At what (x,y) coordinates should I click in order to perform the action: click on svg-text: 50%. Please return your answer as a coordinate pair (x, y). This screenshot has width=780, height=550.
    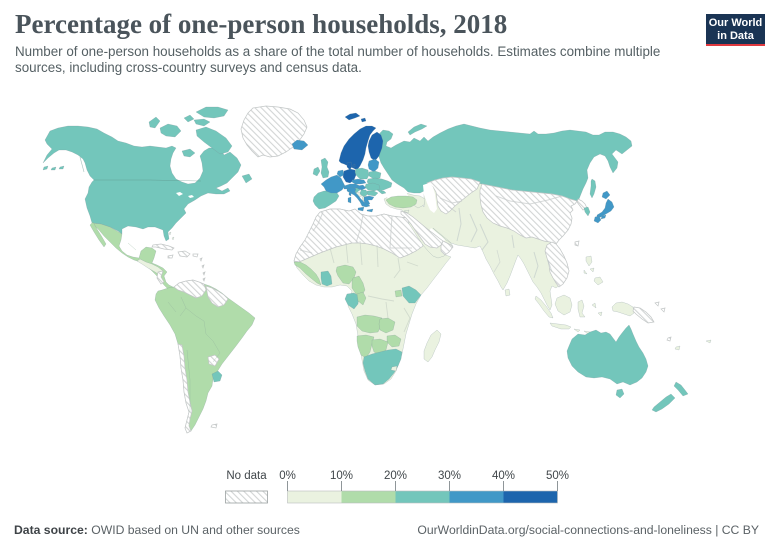
    Looking at the image, I should click on (557, 476).